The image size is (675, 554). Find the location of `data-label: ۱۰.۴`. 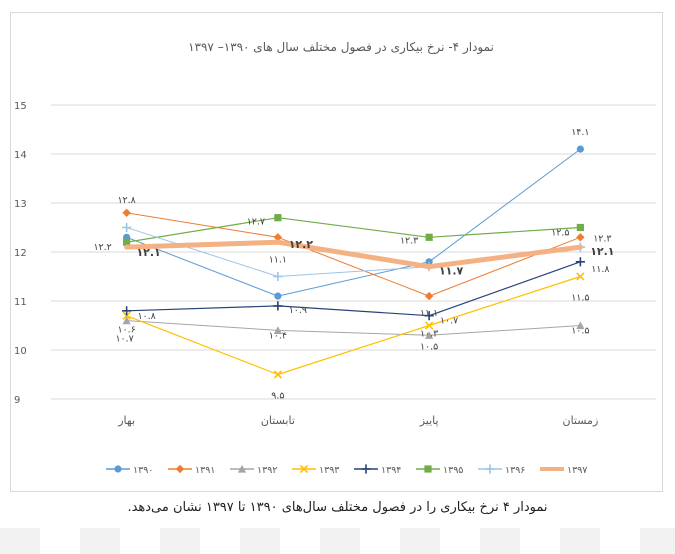

data-label: ۱۰.۴ is located at coordinates (278, 335).